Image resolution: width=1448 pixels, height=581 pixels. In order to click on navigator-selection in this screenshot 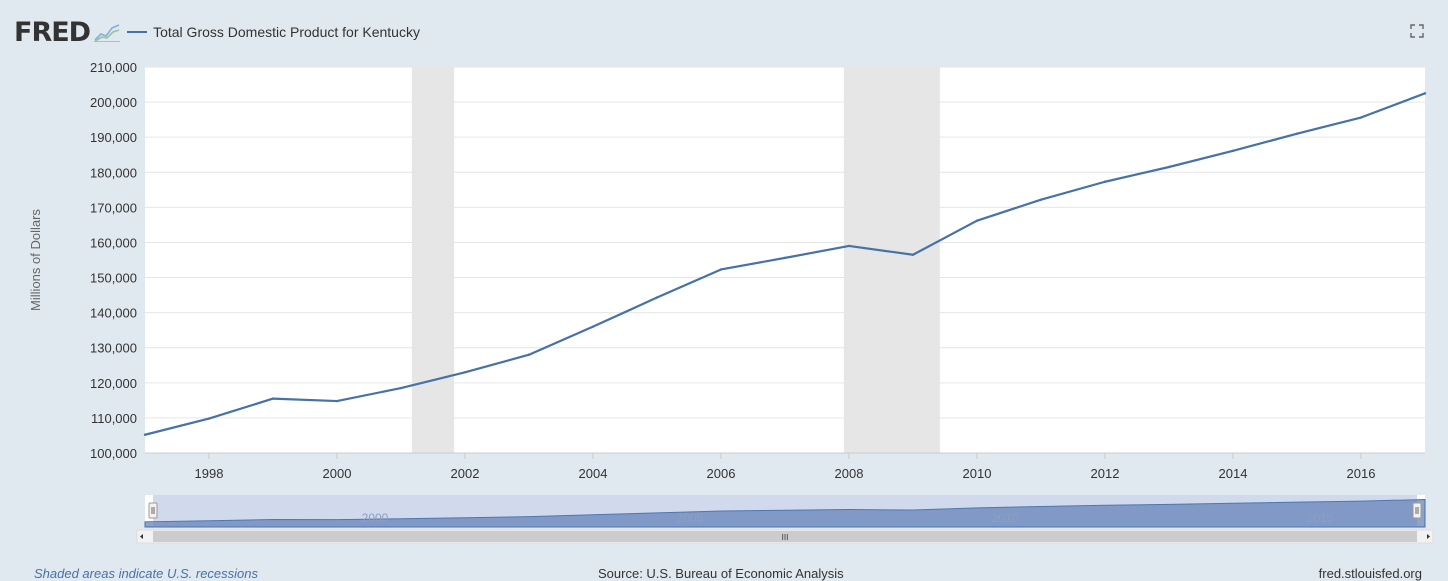, I will do `click(785, 511)`.